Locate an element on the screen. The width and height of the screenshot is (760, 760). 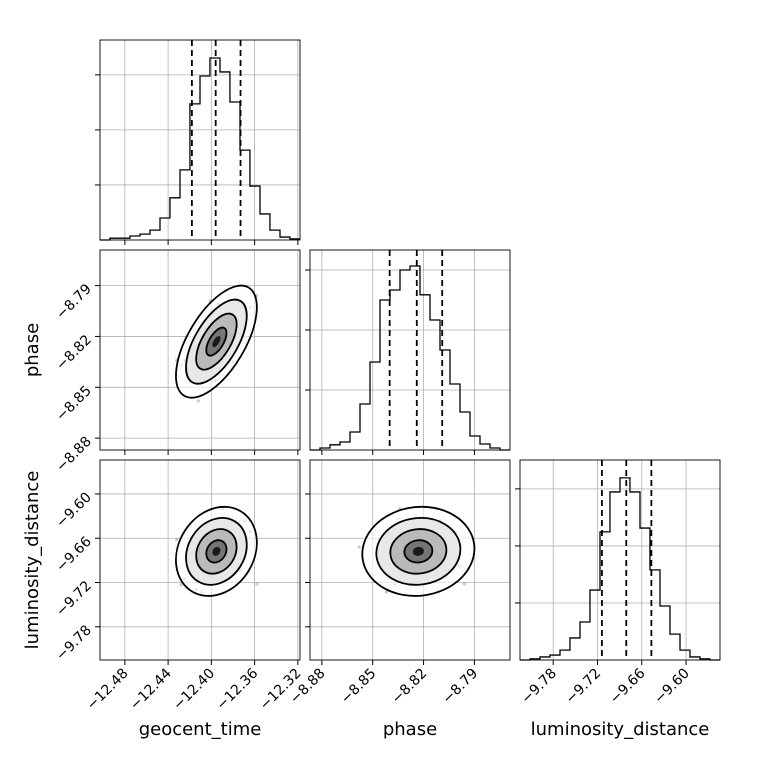
x-tick-label: −12.44 is located at coordinates (151, 689).